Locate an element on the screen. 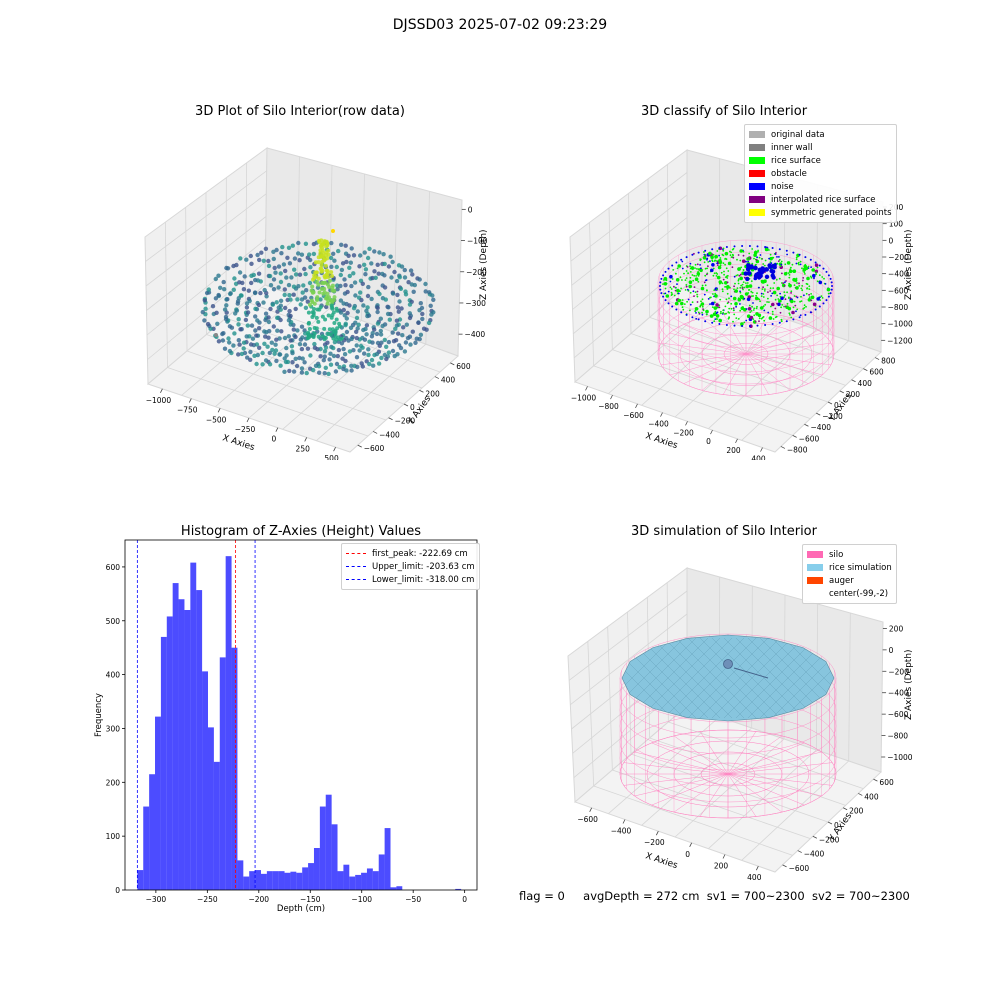  z-tick-label: 0 is located at coordinates (891, 650).